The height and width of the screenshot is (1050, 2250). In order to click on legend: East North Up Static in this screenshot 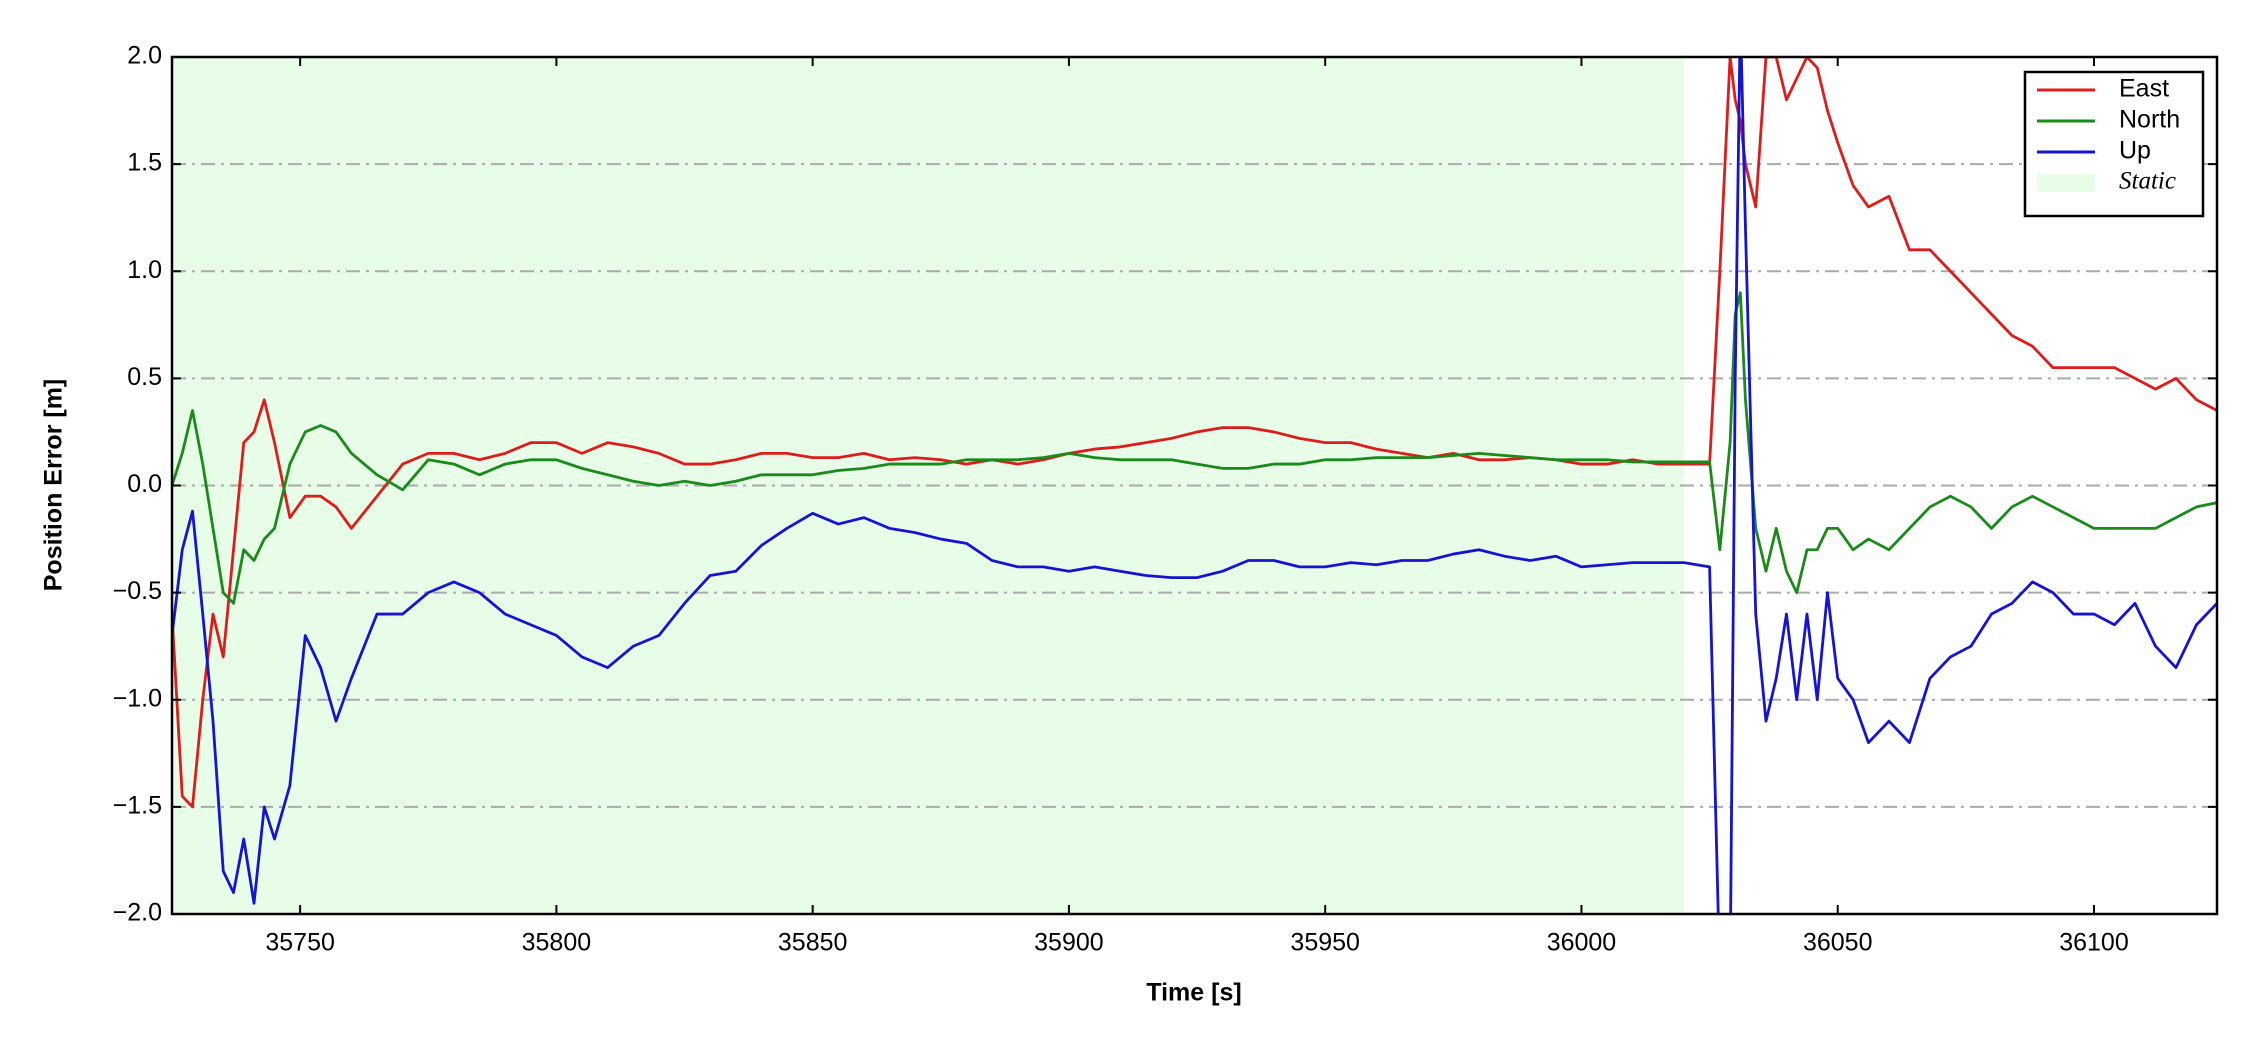, I will do `click(2114, 144)`.